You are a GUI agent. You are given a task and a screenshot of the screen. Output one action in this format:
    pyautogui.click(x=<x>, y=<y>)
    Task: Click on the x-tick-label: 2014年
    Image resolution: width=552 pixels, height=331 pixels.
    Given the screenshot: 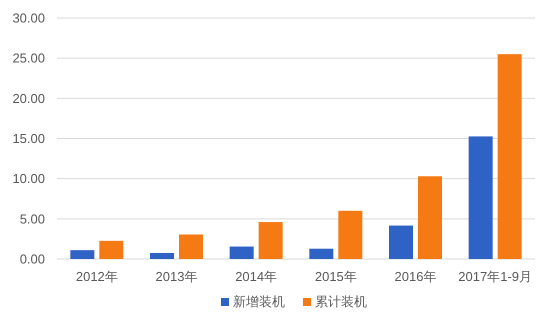 What is the action you would take?
    pyautogui.click(x=256, y=276)
    